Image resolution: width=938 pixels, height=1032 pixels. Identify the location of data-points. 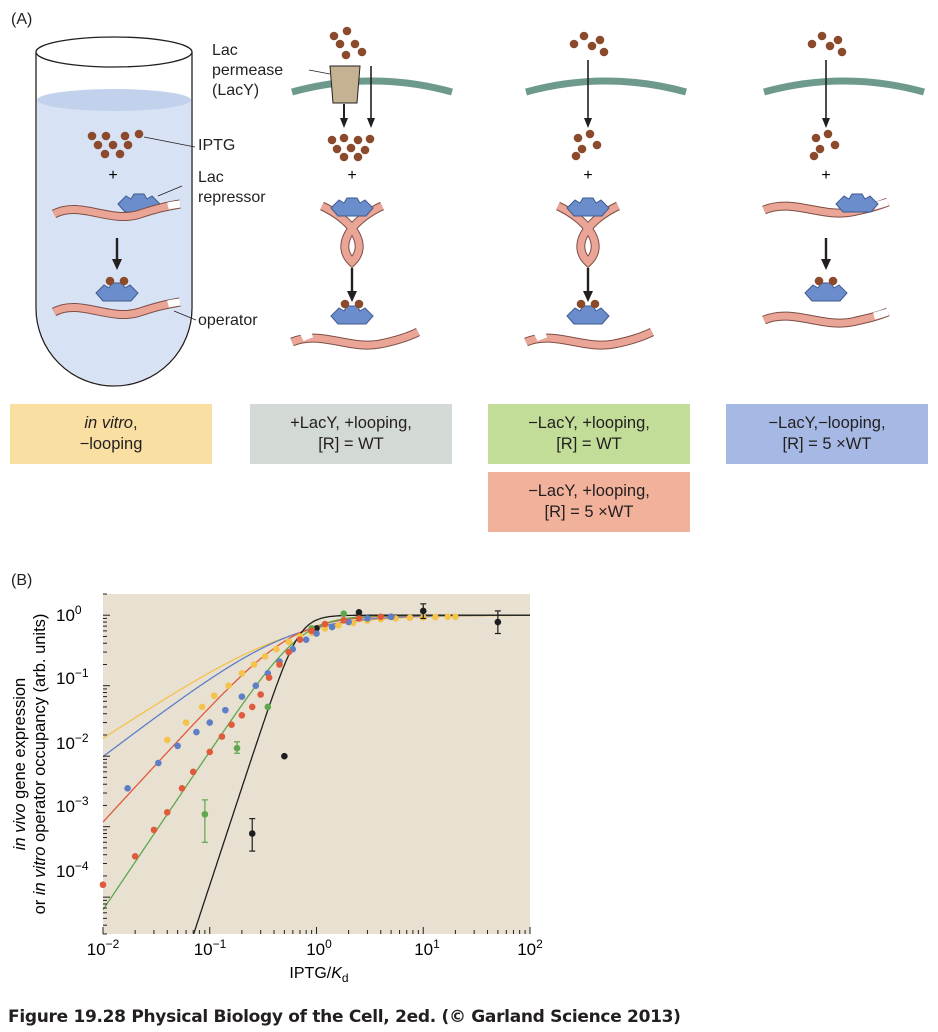
(300, 746).